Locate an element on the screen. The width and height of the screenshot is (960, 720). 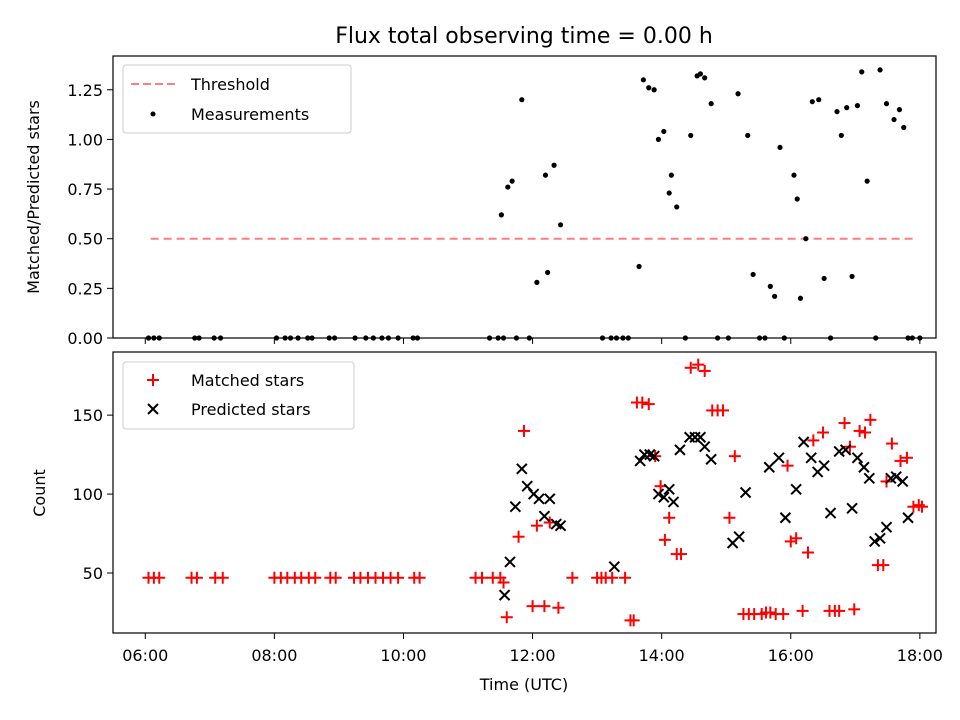
bottom-y-tick-label: 150 is located at coordinates (87, 415).